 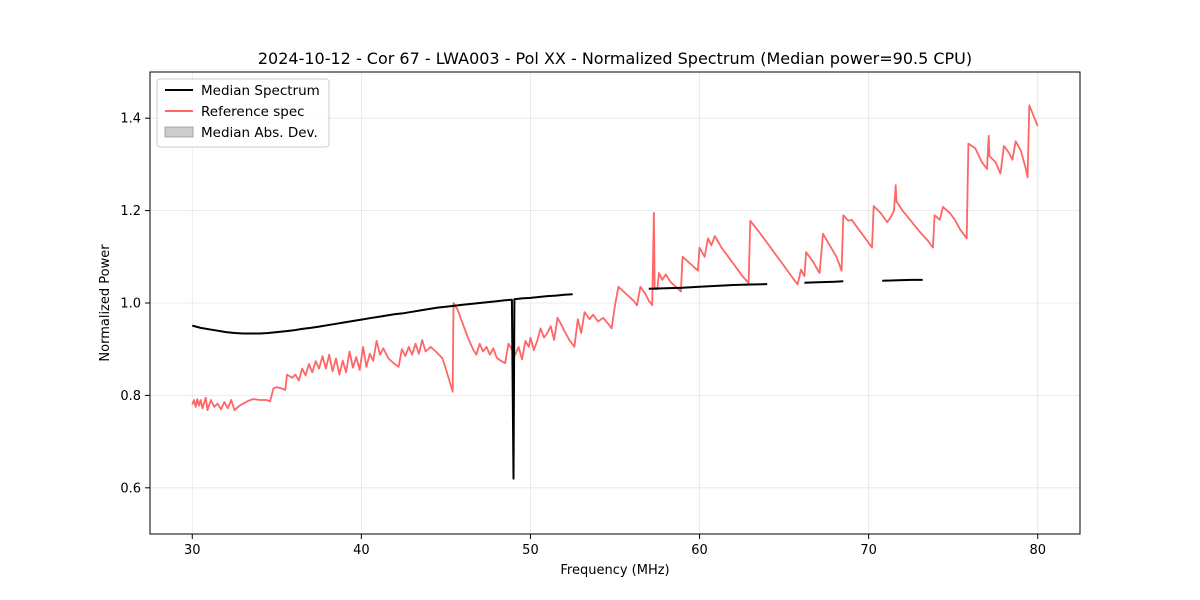 What do you see at coordinates (179, 132) in the screenshot?
I see `legend-swatch-median-abs-dev-` at bounding box center [179, 132].